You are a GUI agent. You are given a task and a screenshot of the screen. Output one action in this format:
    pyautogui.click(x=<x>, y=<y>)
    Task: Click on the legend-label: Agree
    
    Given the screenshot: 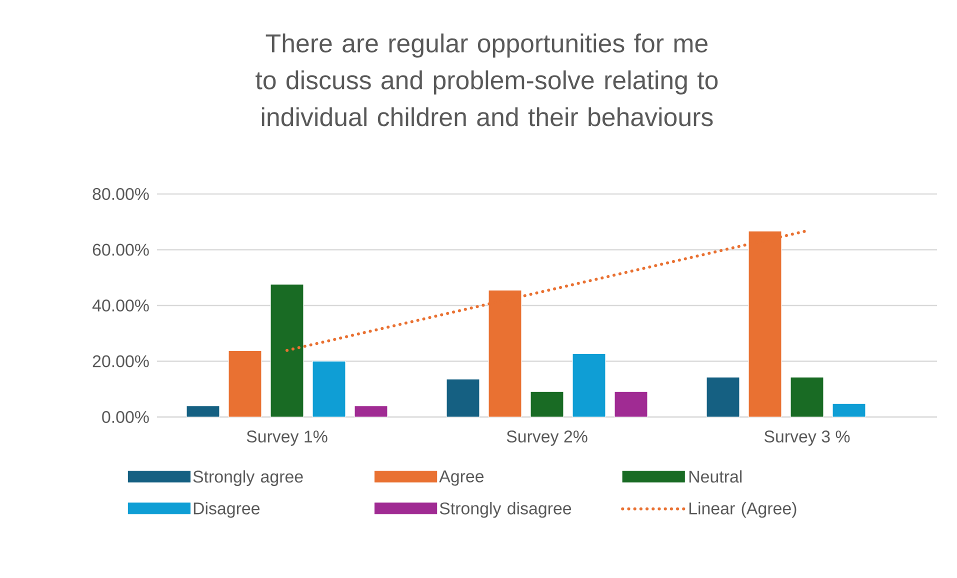 What is the action you would take?
    pyautogui.click(x=461, y=478)
    